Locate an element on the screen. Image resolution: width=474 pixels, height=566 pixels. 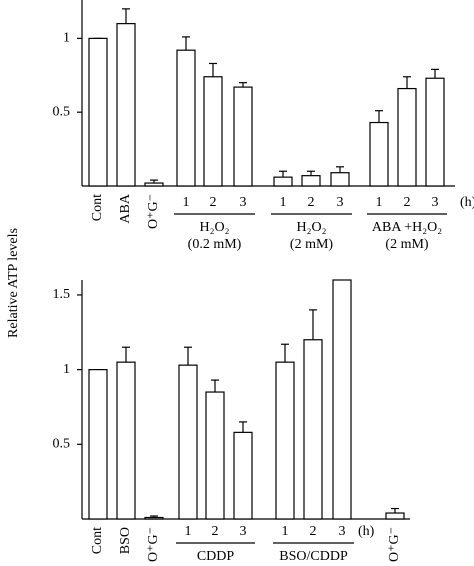
group-label: BSO/CDDP is located at coordinates (313, 556).